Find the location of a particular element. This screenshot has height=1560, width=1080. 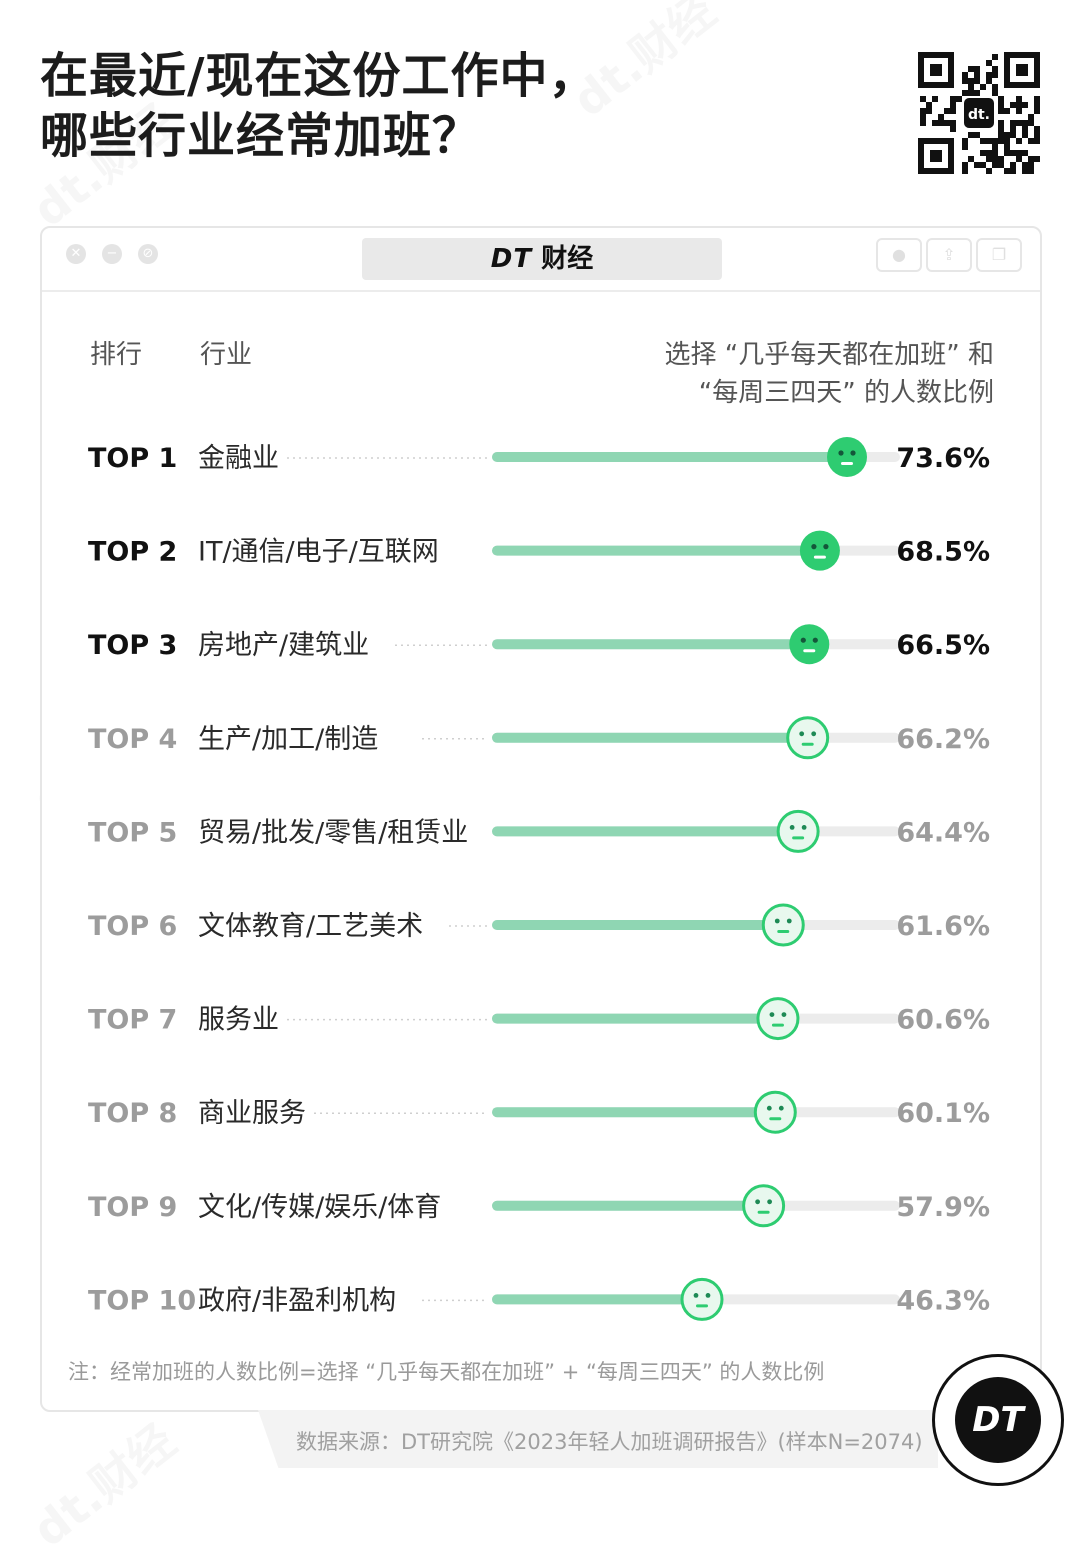

category-label: 房地产/建筑业 is located at coordinates (283, 645).